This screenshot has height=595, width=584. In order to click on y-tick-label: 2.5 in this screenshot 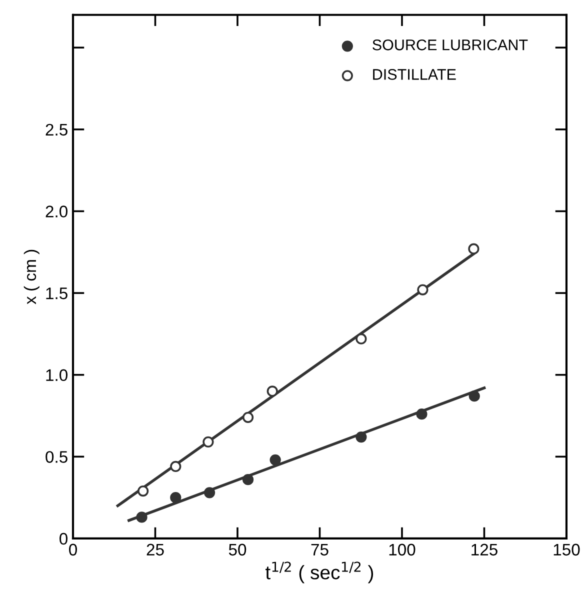, I will do `click(57, 130)`.